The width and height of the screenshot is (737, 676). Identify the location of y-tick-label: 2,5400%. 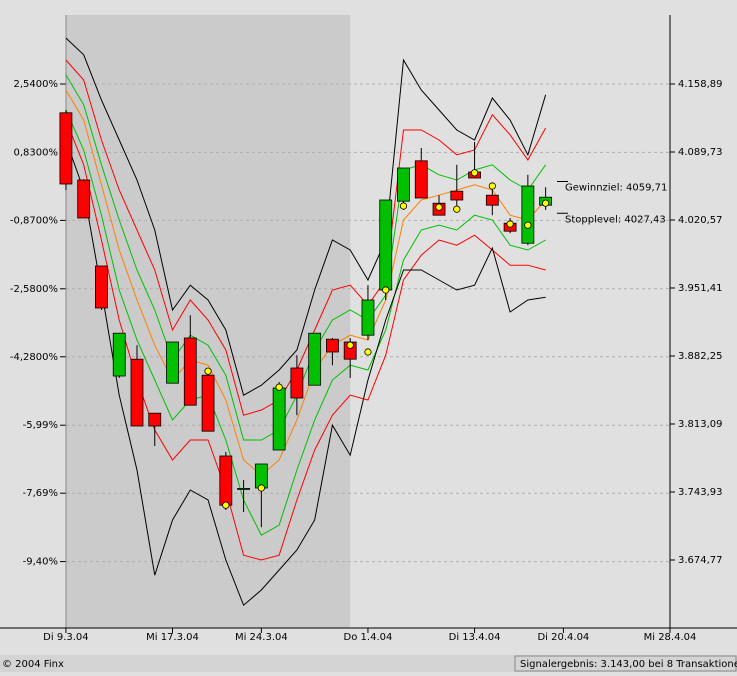
(36, 84).